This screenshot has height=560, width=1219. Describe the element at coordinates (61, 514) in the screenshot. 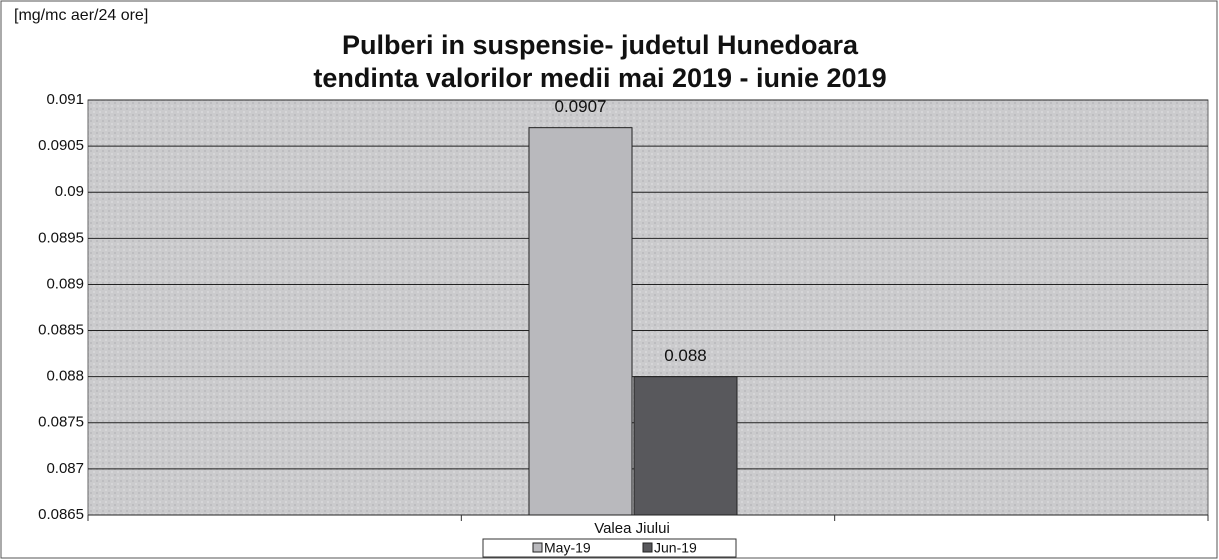

I see `y-tick-label: 0.0865` at that location.